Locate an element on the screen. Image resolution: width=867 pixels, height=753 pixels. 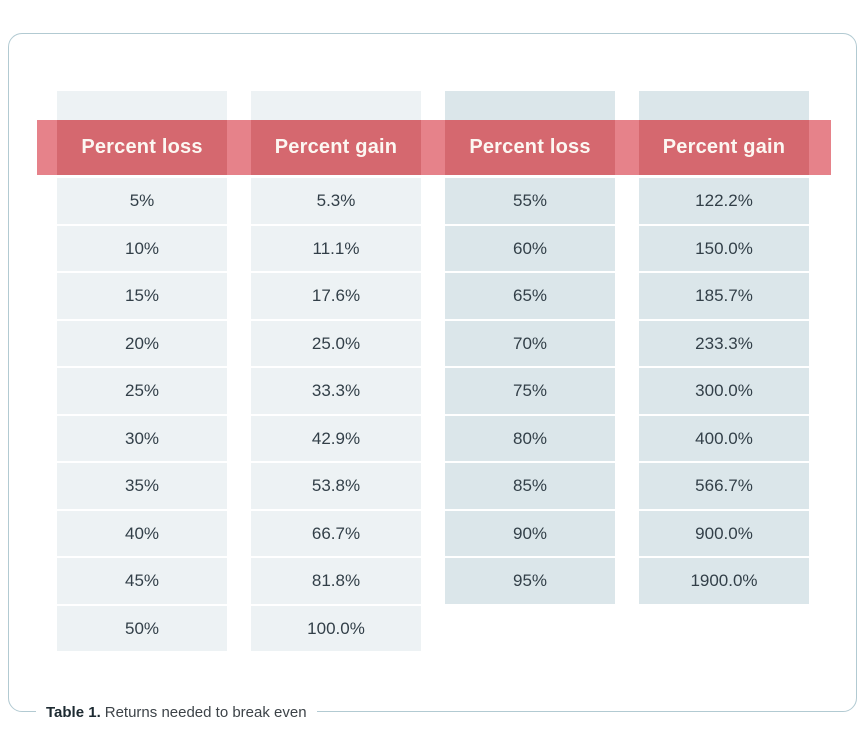
table-cell: 122.2% is located at coordinates (724, 201).